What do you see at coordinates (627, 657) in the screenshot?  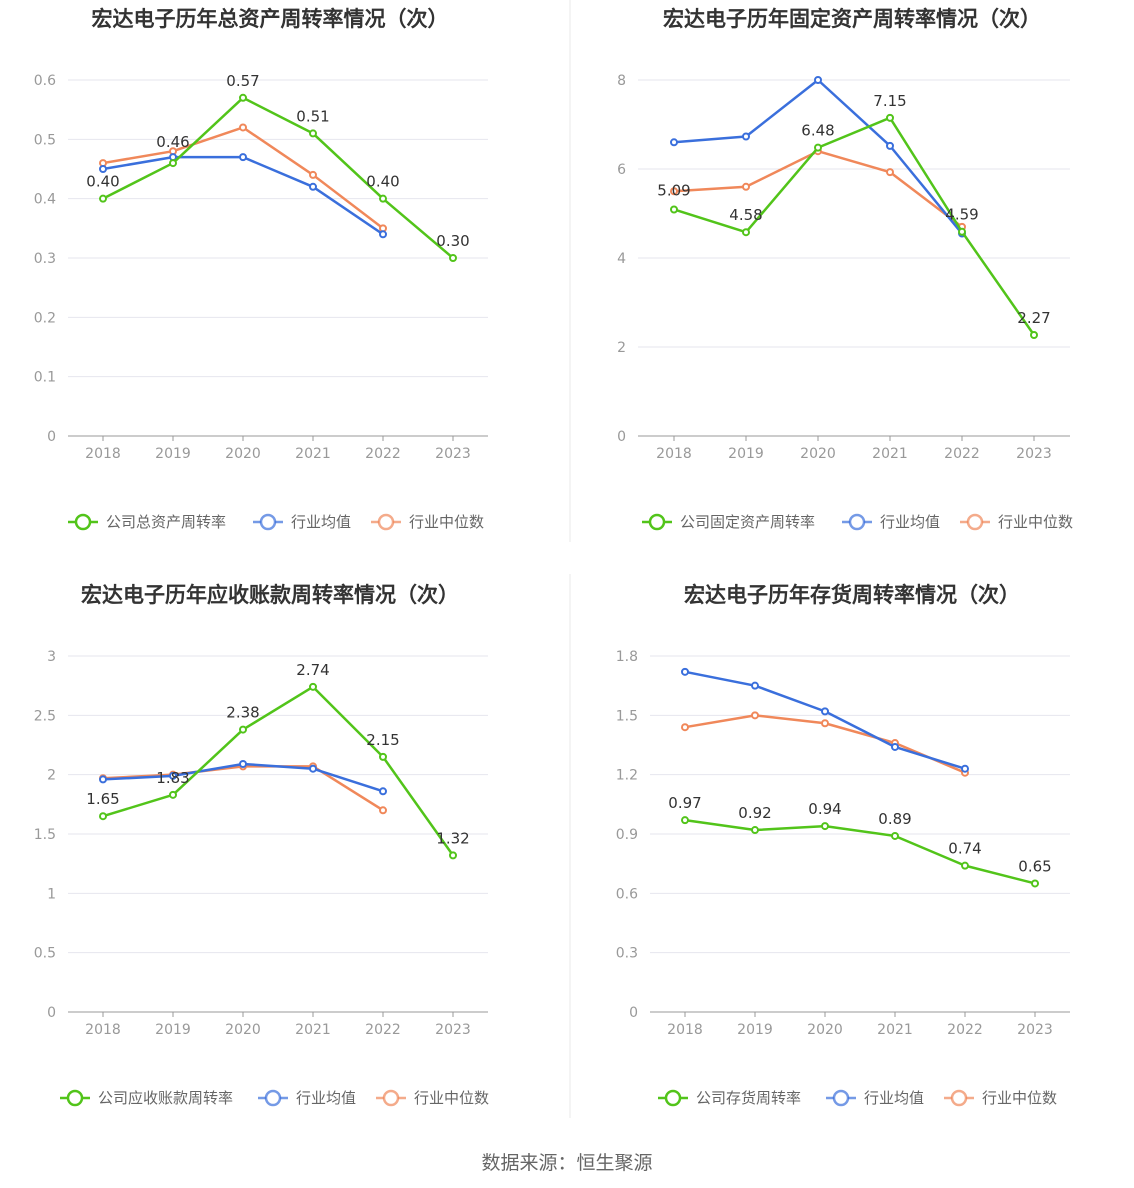 I see `y-tick-label: 1.8` at bounding box center [627, 657].